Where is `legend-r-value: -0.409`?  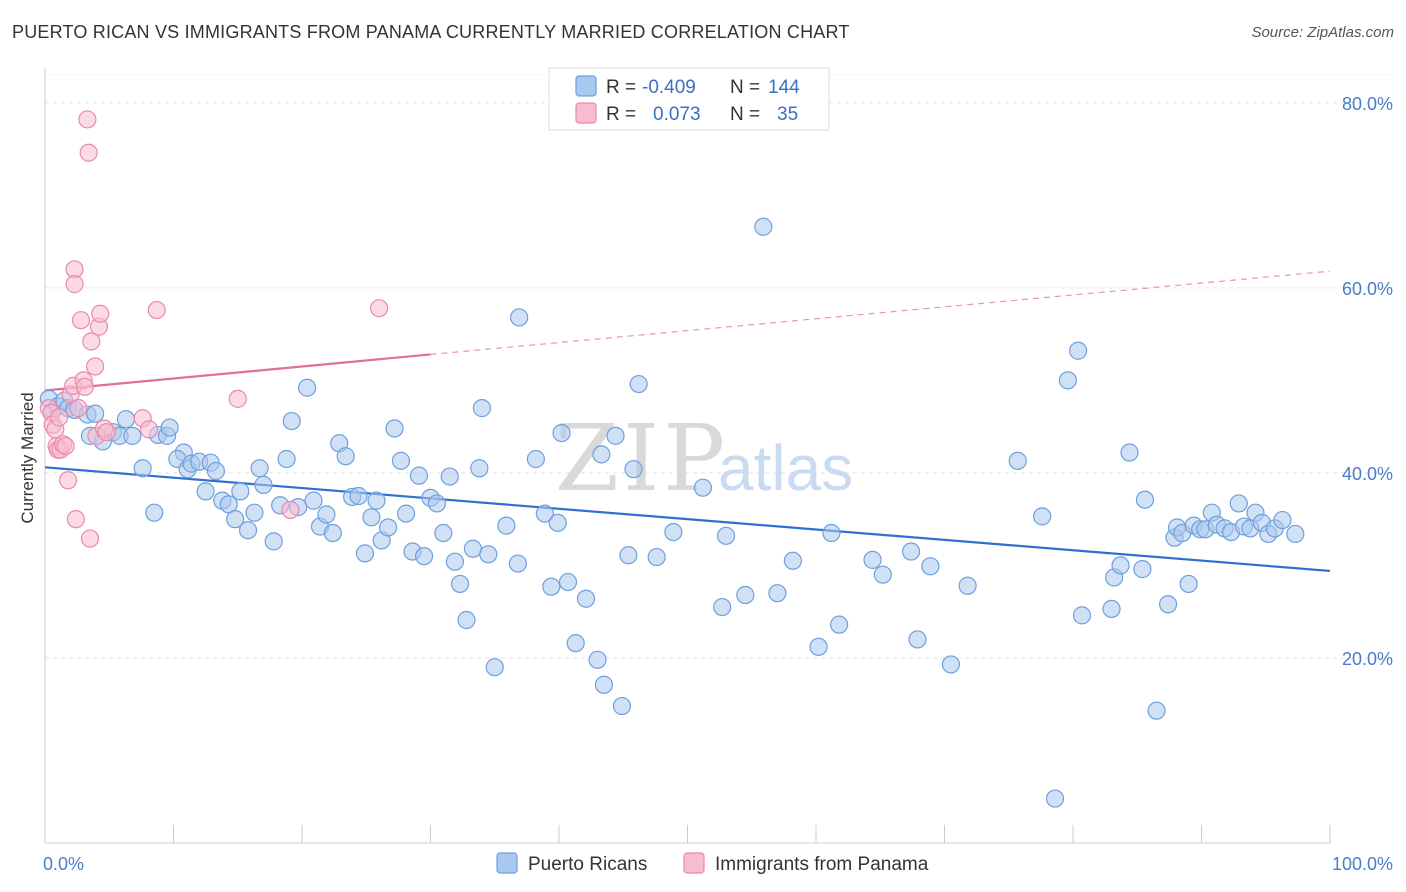 legend-r-value: -0.409 is located at coordinates (669, 87).